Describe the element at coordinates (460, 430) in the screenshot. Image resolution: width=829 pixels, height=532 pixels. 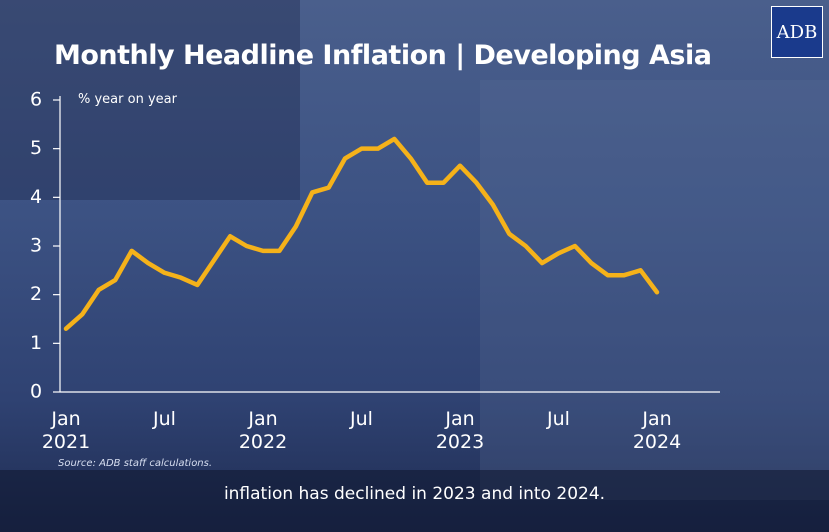
I see `x-tick-label: Jan 2023` at that location.